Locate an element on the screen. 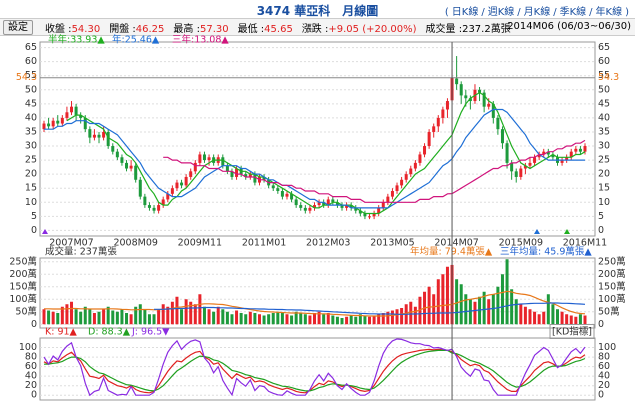  y-tick-label-right: 30 is located at coordinates (604, 146).